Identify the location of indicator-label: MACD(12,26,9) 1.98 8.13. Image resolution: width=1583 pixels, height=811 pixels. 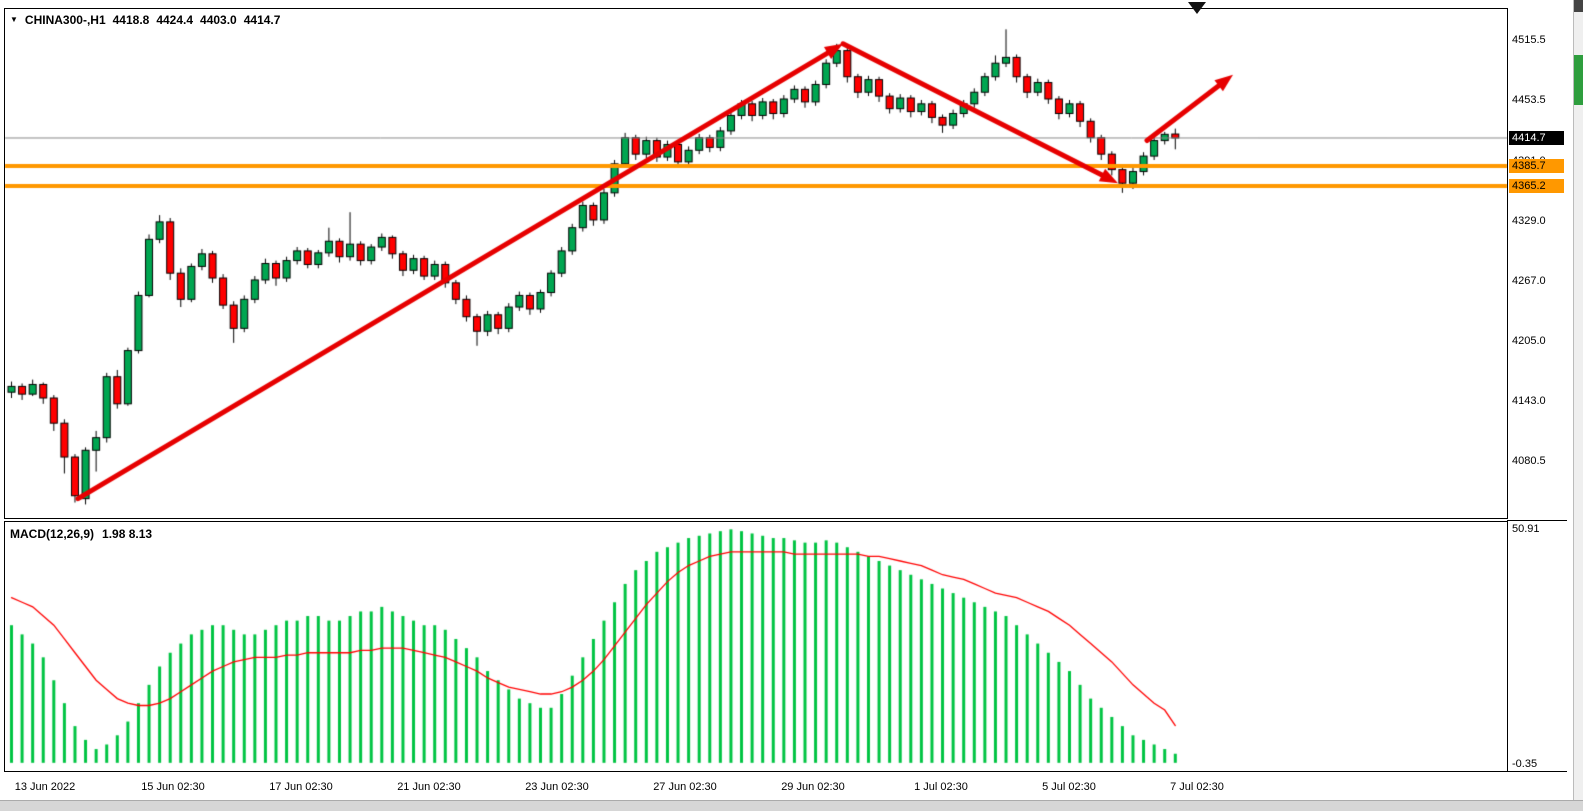
(85, 534).